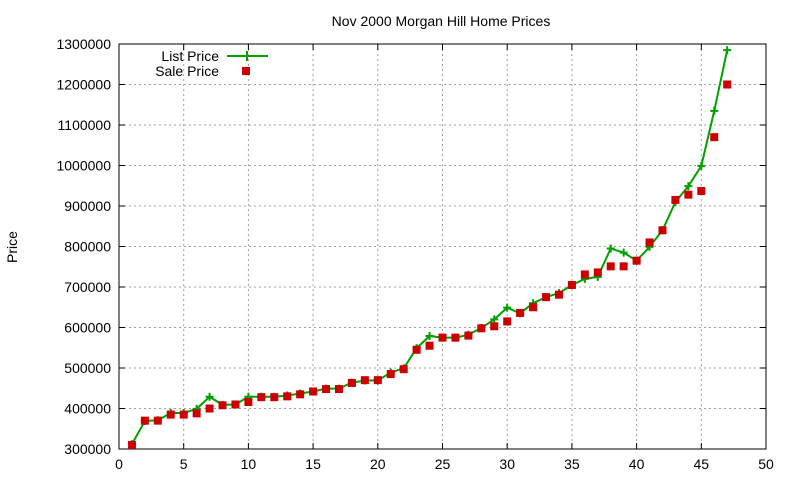 The width and height of the screenshot is (800, 480). Describe the element at coordinates (83, 44) in the screenshot. I see `y-tick-label: 1300000` at that location.